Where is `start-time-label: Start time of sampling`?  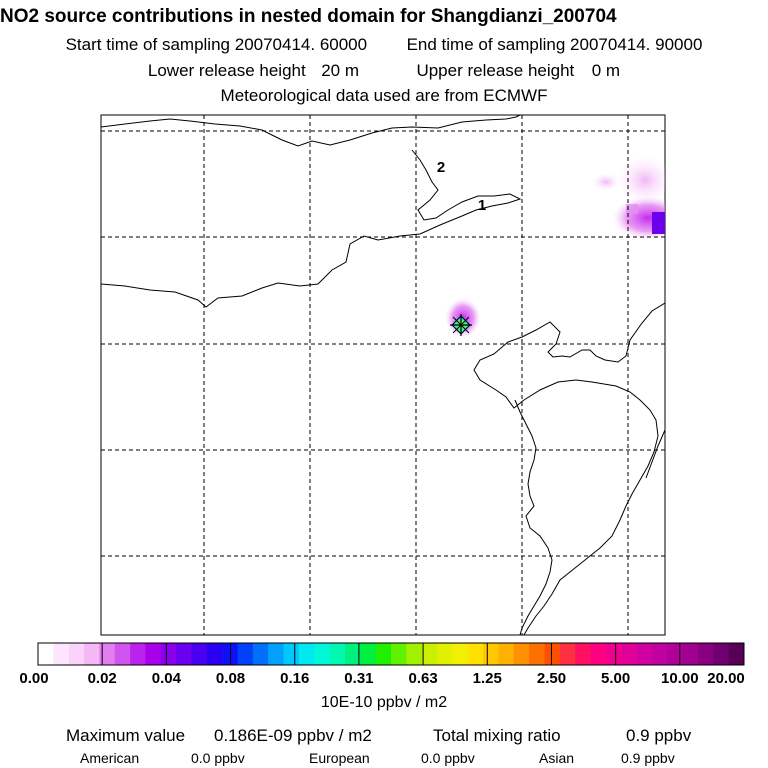 start-time-label: Start time of sampling is located at coordinates (147, 44).